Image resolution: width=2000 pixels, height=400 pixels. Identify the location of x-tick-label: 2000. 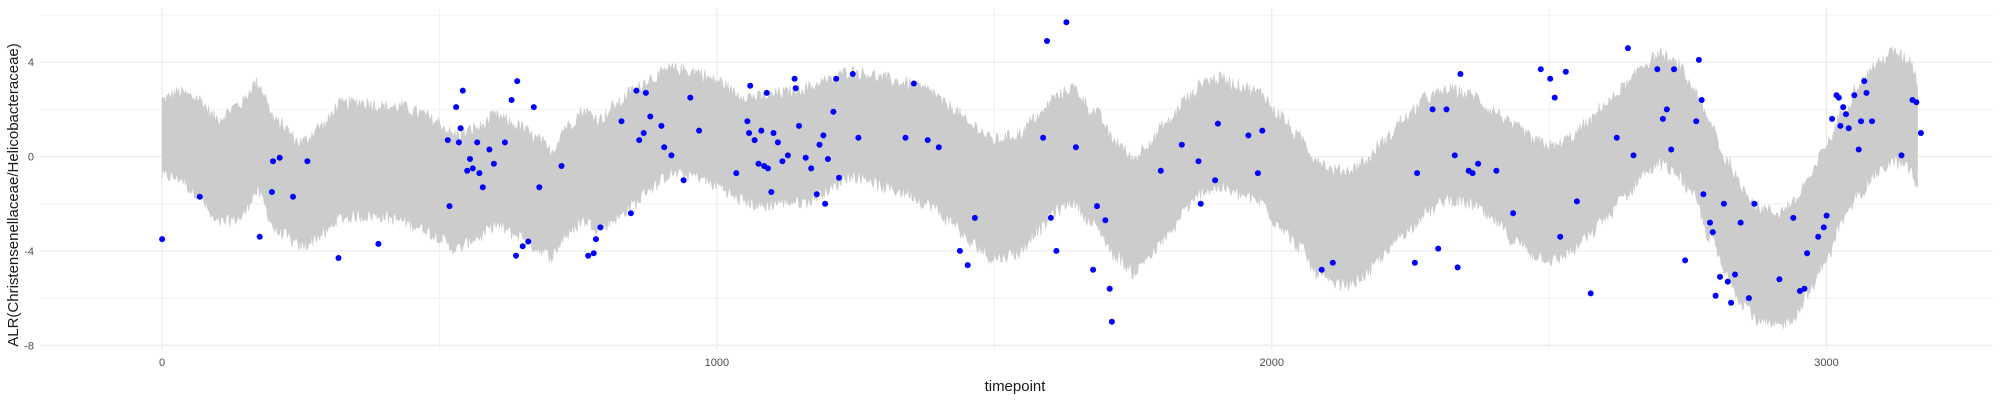
(1271, 363).